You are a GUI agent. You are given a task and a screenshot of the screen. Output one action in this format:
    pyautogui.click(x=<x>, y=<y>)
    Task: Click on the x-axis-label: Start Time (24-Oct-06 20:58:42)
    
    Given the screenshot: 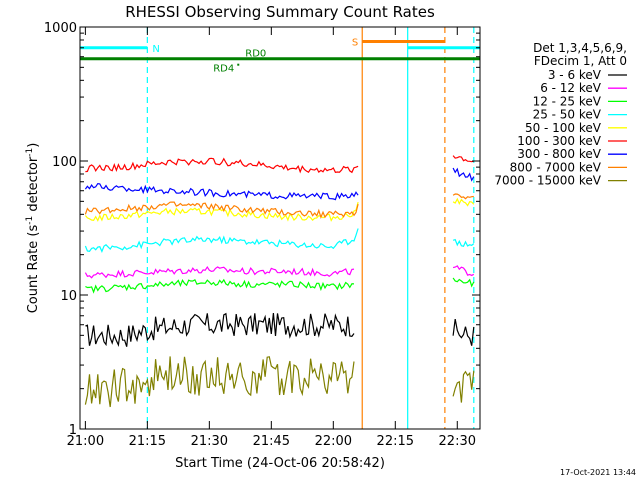 What is the action you would take?
    pyautogui.click(x=280, y=463)
    